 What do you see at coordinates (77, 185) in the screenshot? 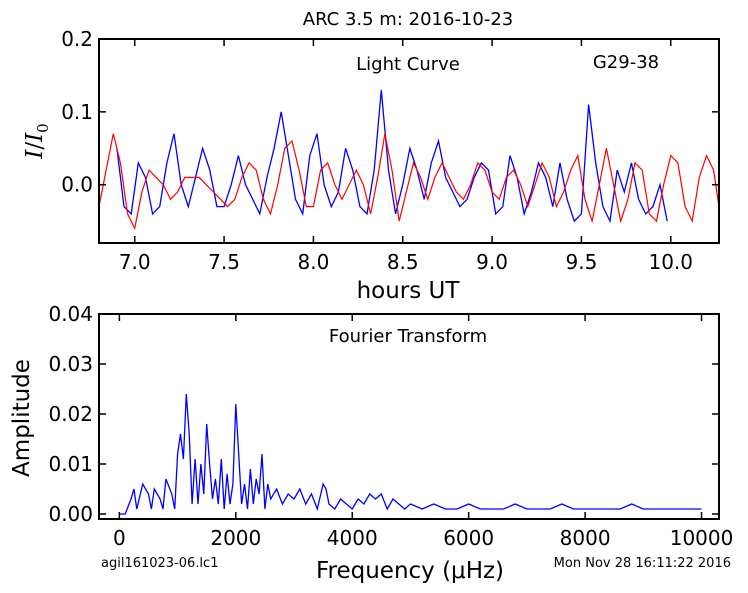
I see `y-tick-label: 0.0` at bounding box center [77, 185].